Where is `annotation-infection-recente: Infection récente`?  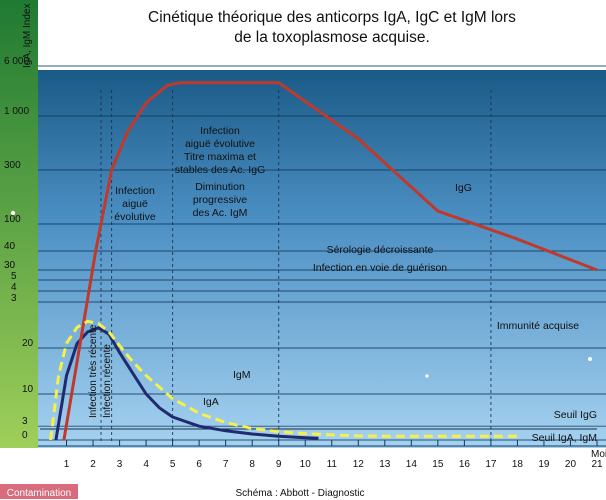
annotation-infection-recente: Infection récente is located at coordinates (107, 381).